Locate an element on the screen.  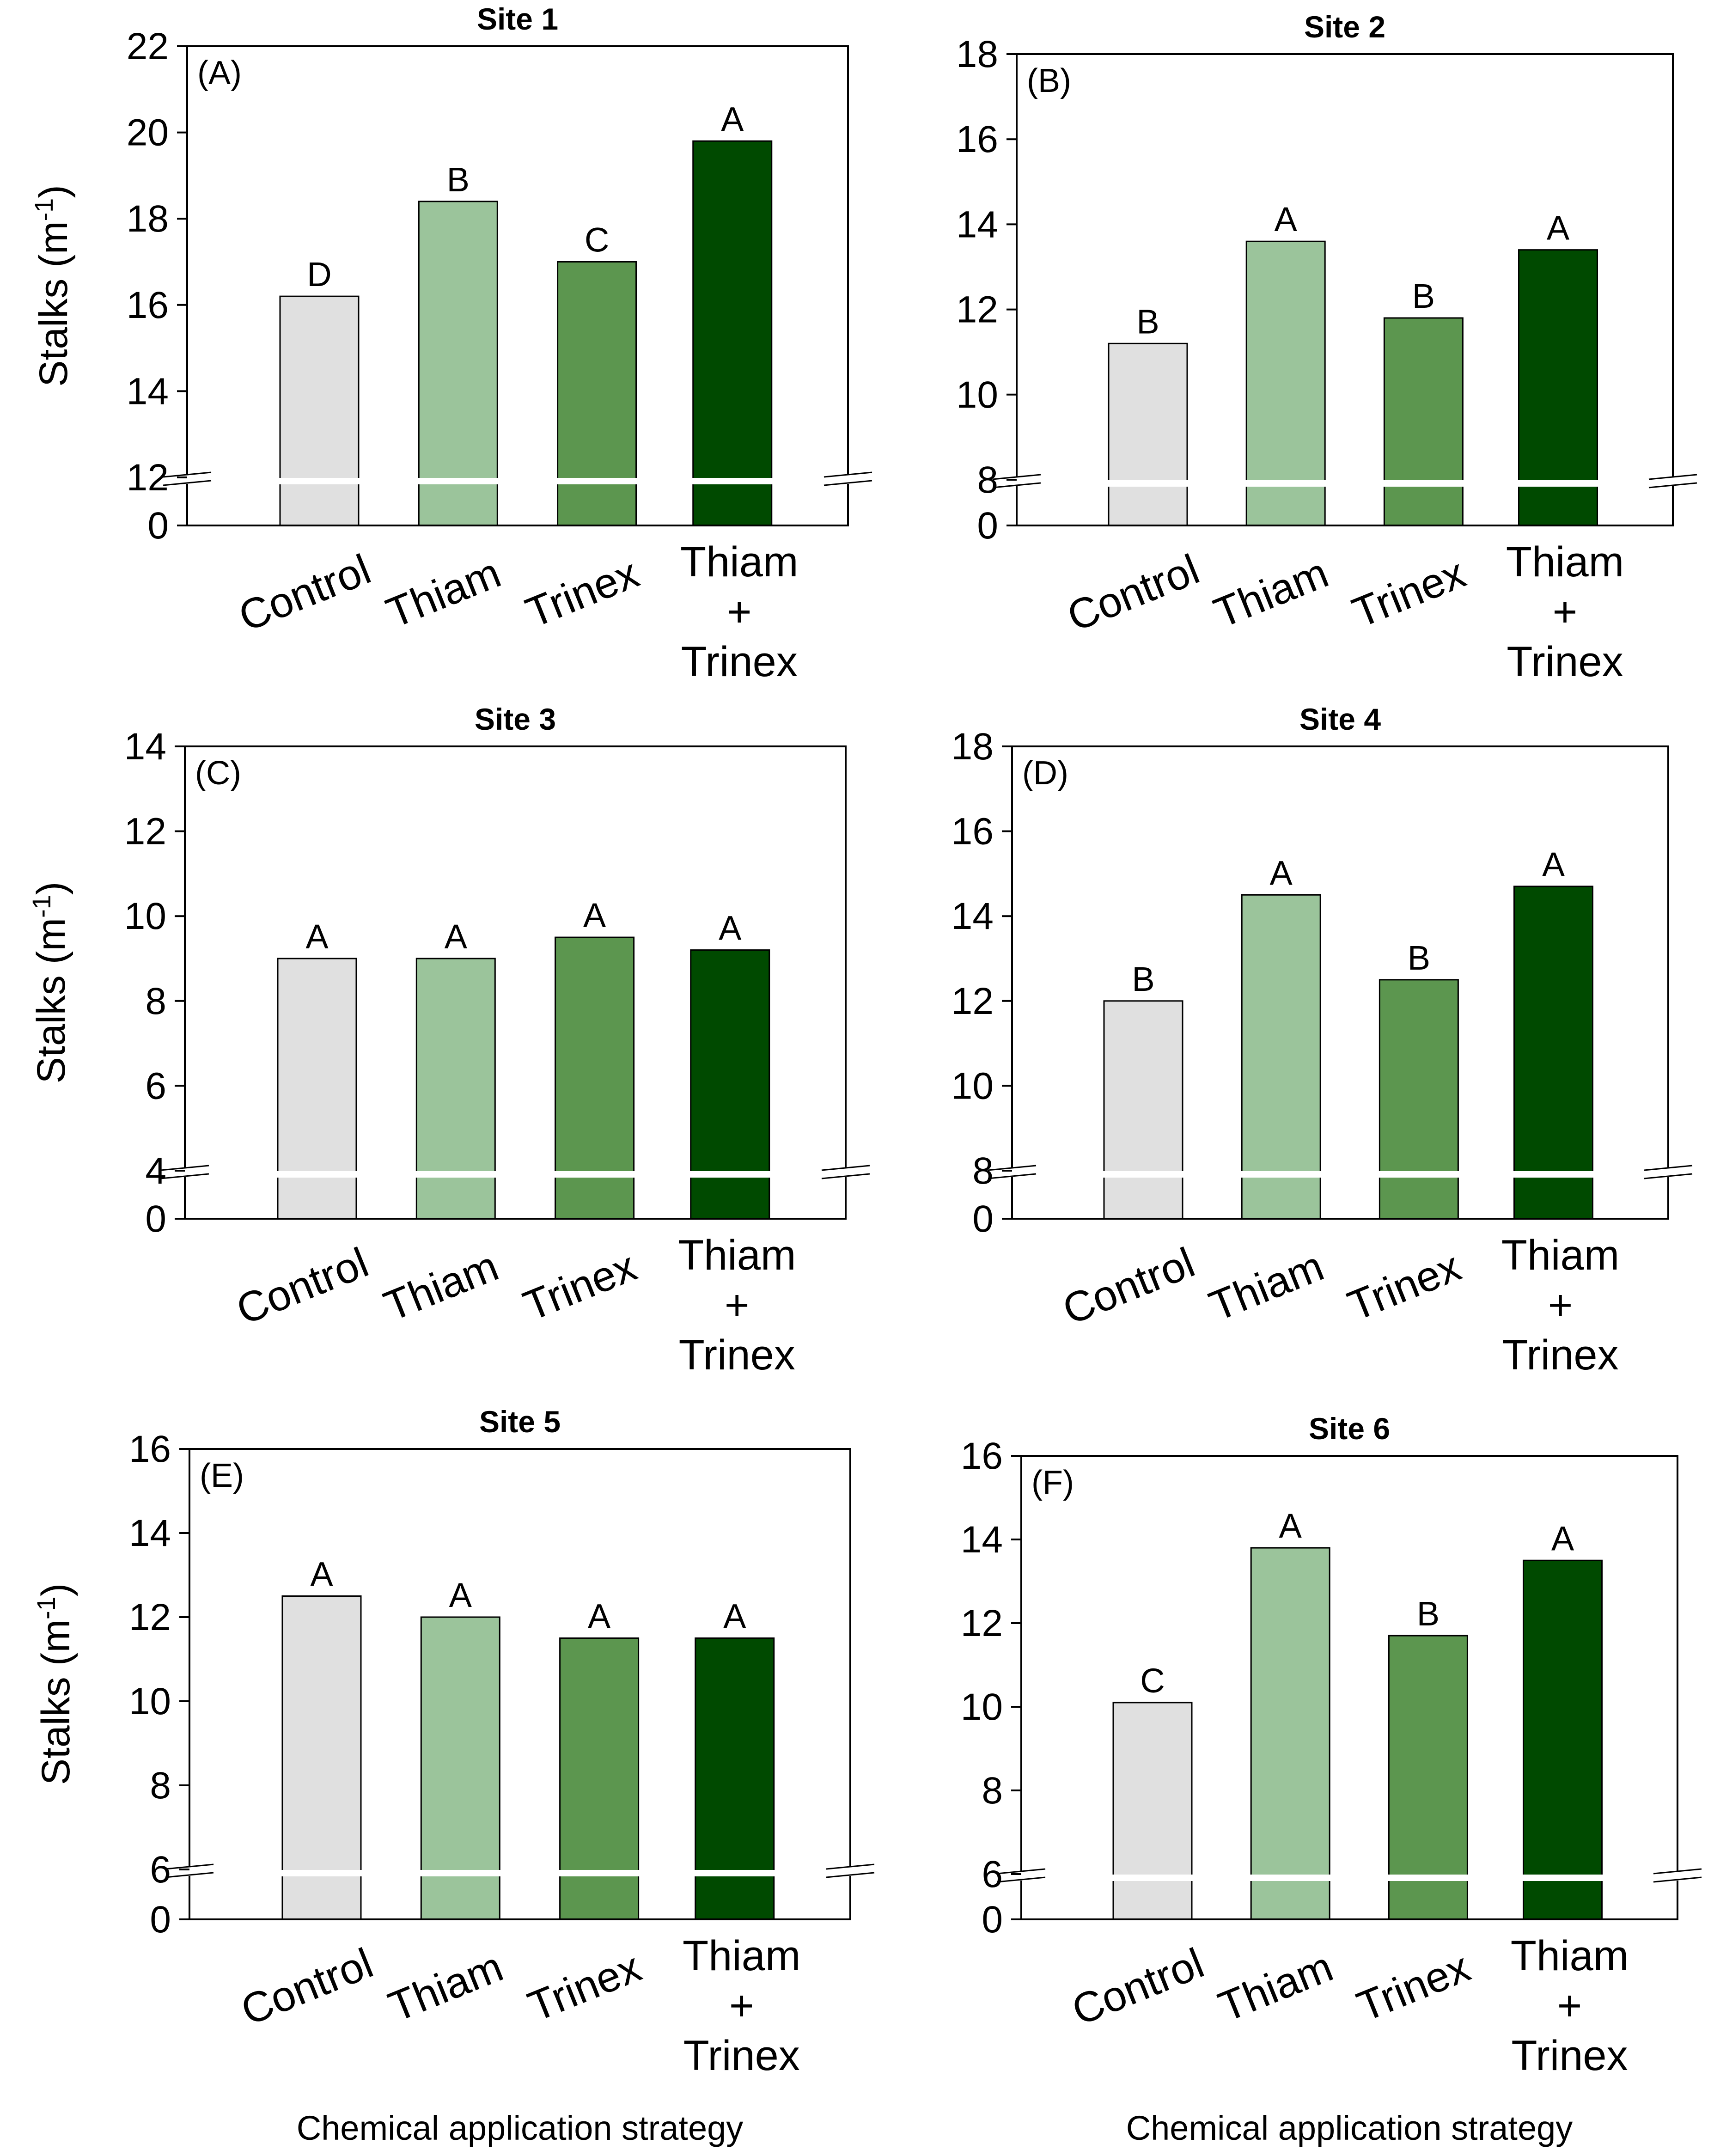
site-title: Site 1 is located at coordinates (517, 19).